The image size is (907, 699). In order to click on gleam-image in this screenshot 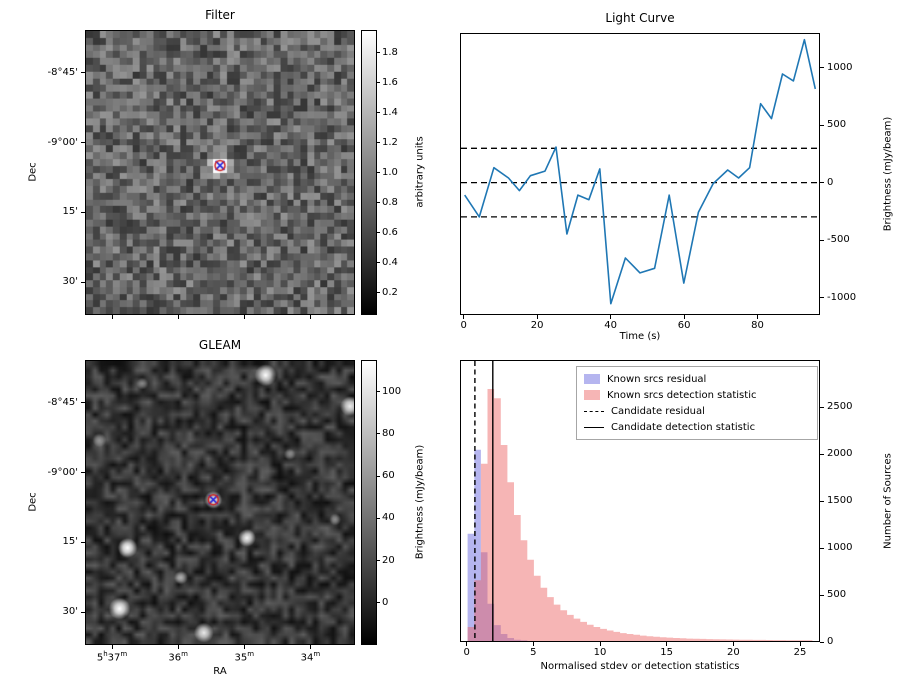, I will do `click(220, 502)`.